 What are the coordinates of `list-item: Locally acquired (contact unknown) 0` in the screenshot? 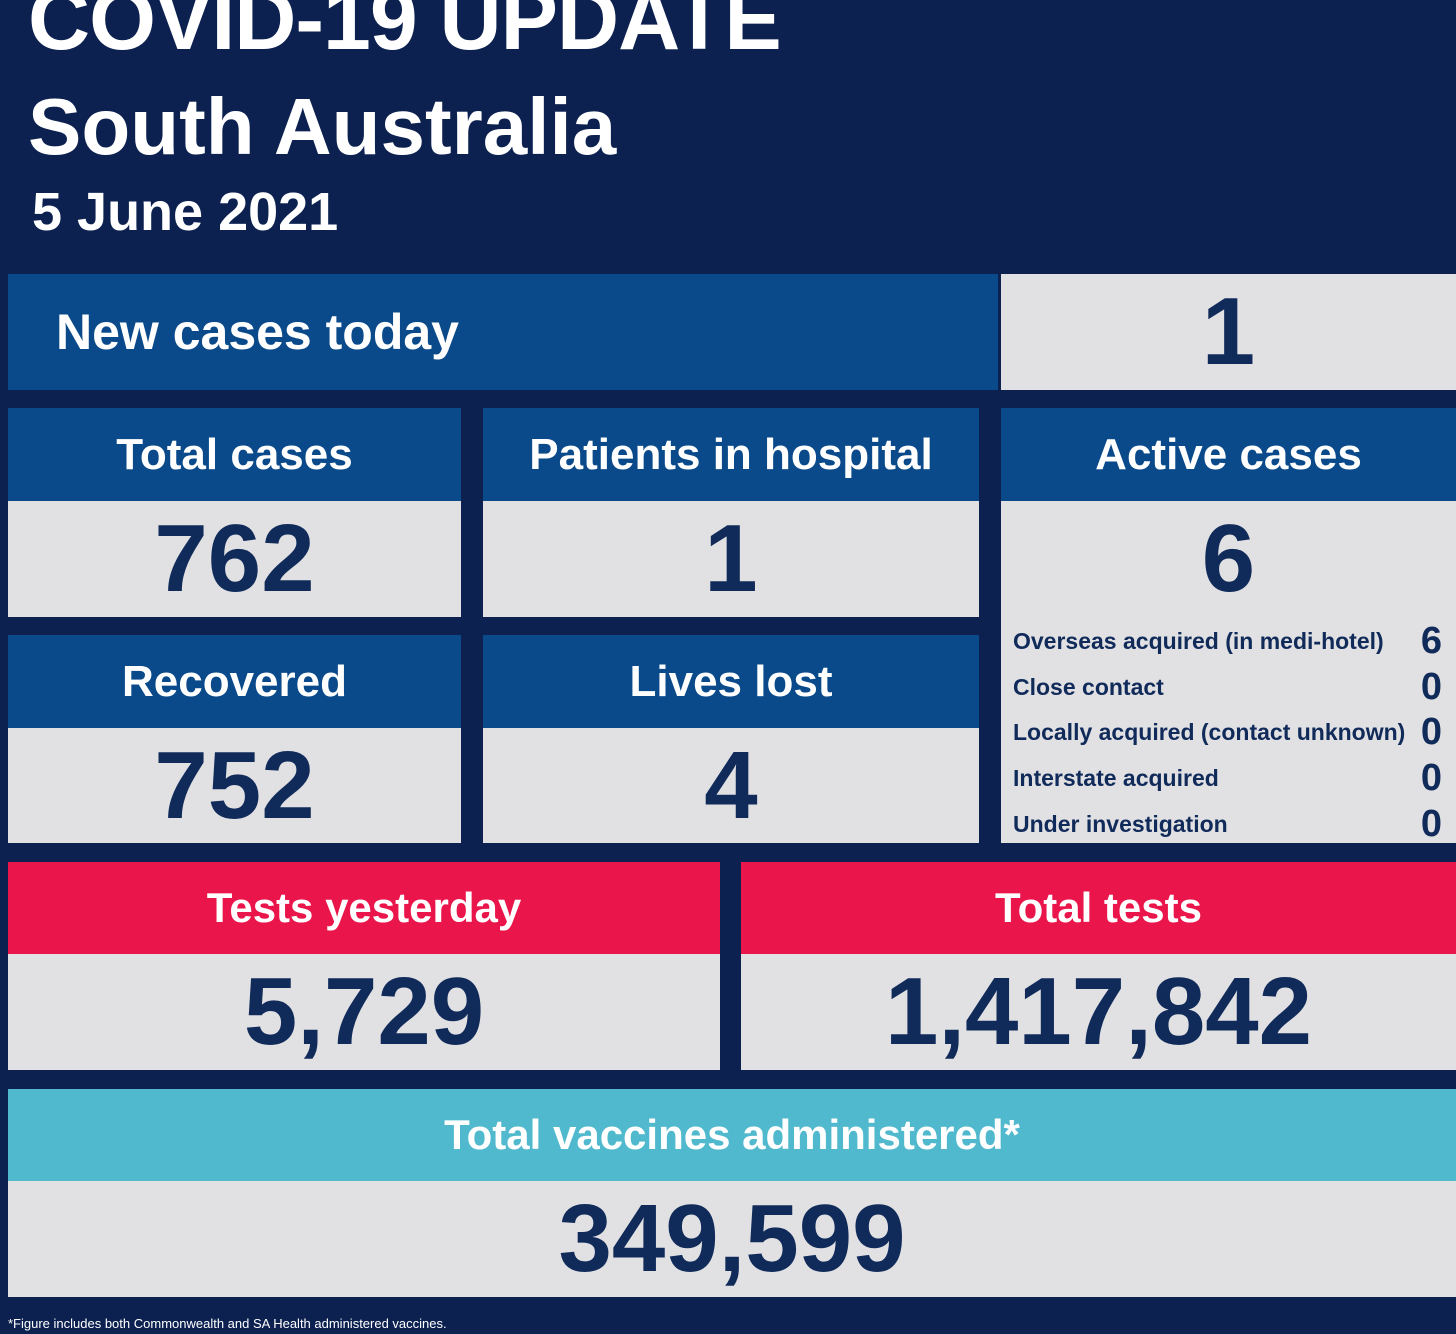 It's located at (1227, 733).